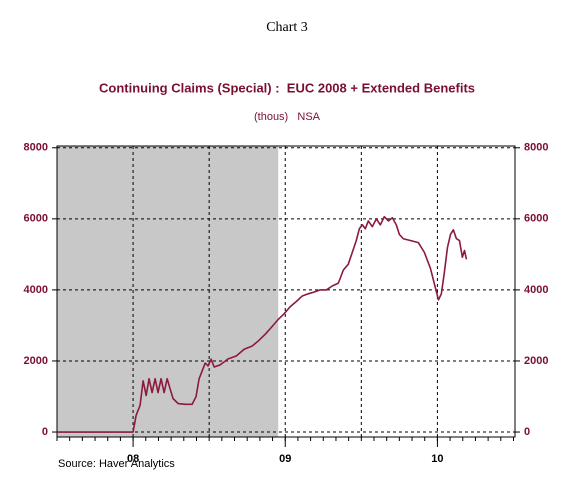  What do you see at coordinates (287, 27) in the screenshot?
I see `chart-heading: Chart 3` at bounding box center [287, 27].